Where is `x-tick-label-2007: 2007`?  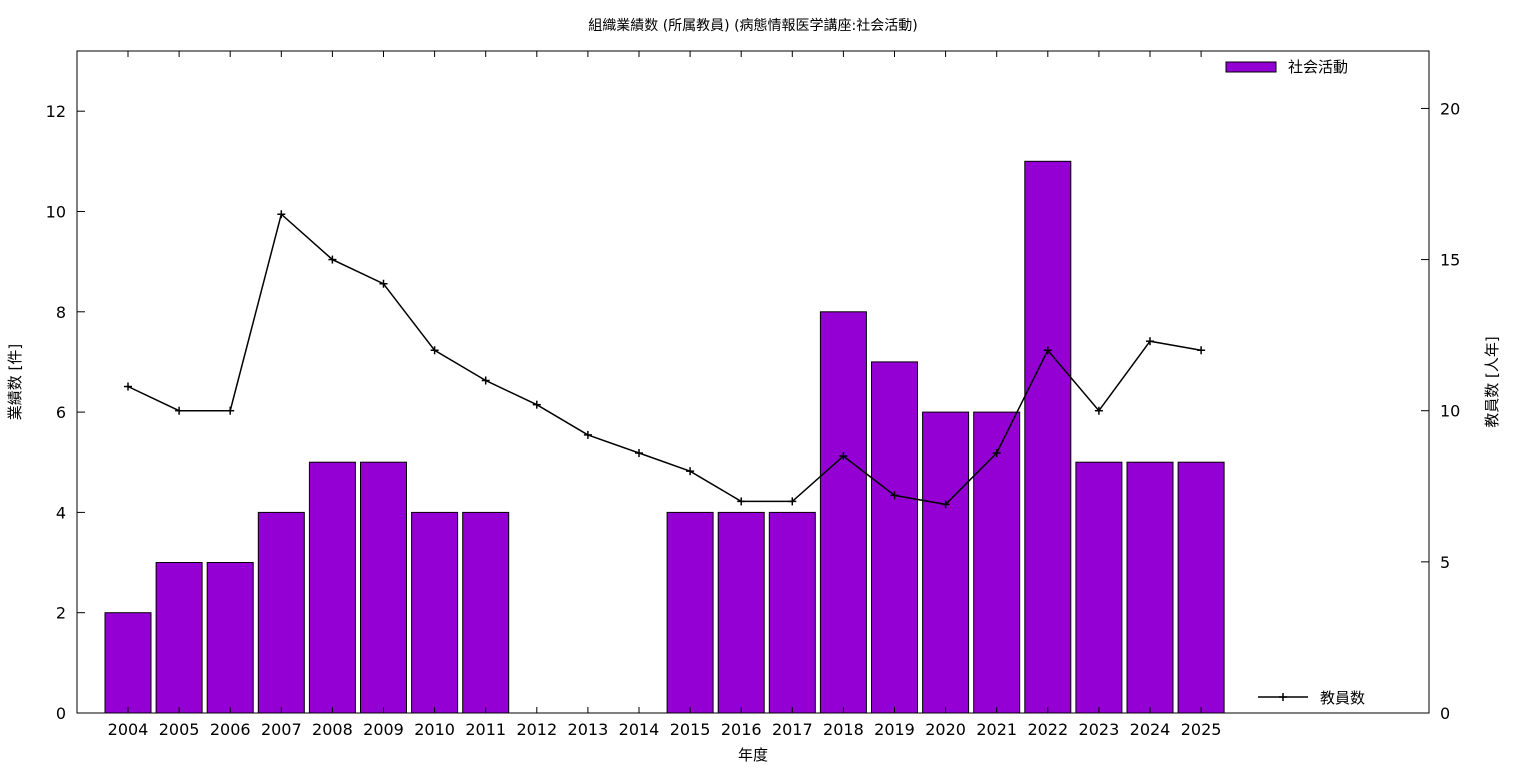
x-tick-label-2007: 2007 is located at coordinates (281, 729).